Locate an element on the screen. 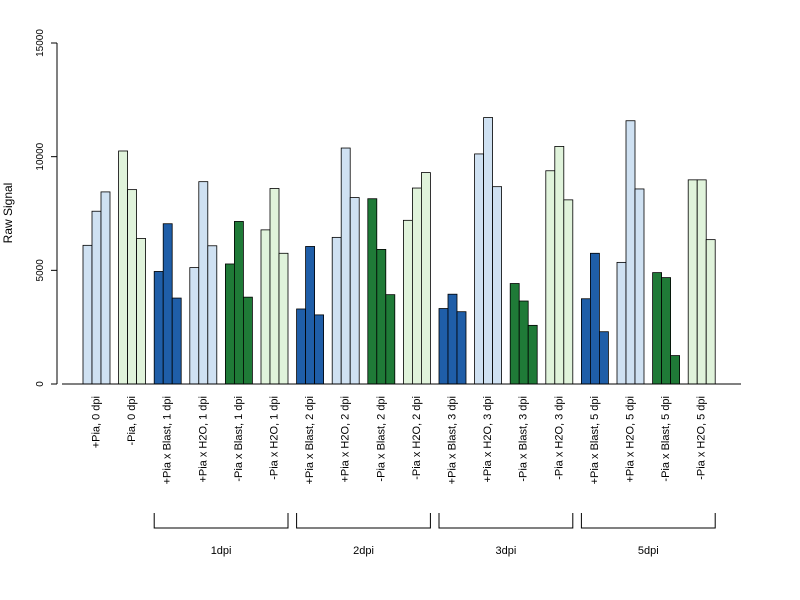 The height and width of the screenshot is (600, 800). x-tick-label: +Pia x H2O, 5 dpi is located at coordinates (631, 439).